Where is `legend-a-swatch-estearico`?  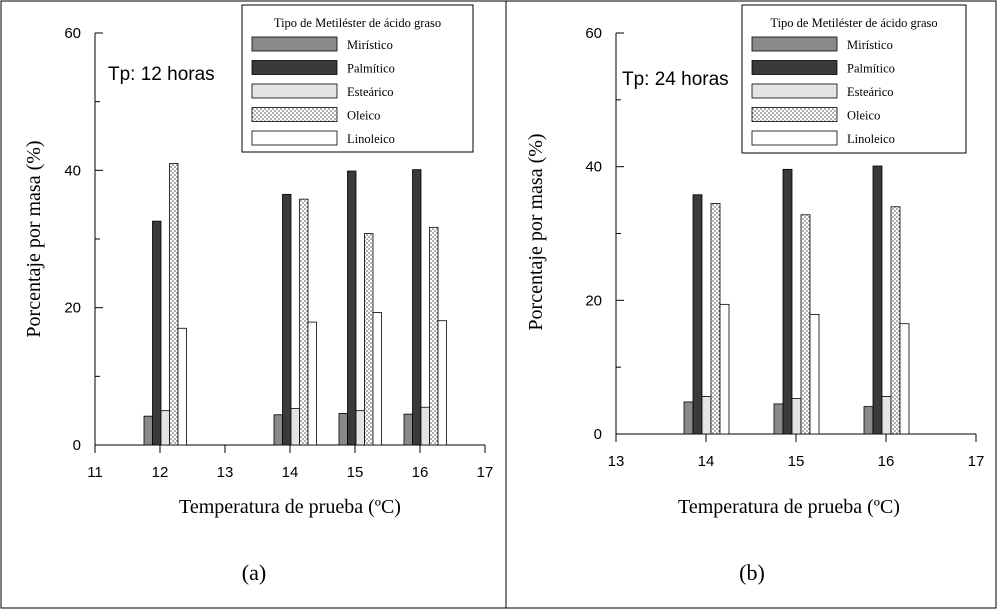 legend-a-swatch-estearico is located at coordinates (294, 91).